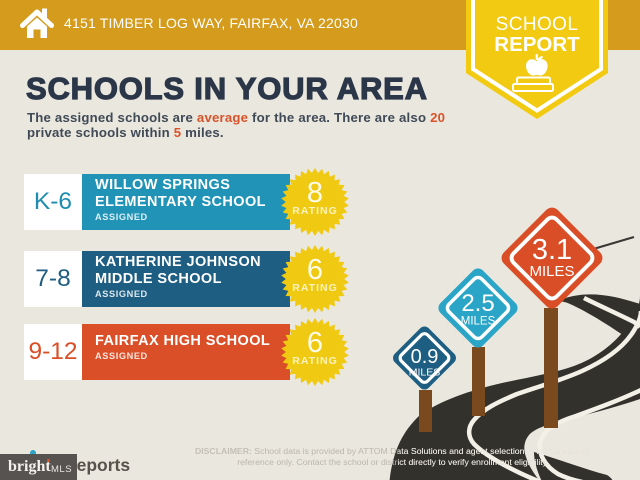 This screenshot has height=480, width=640. Describe the element at coordinates (537, 24) in the screenshot. I see `svg-text: SCHOOL` at that location.